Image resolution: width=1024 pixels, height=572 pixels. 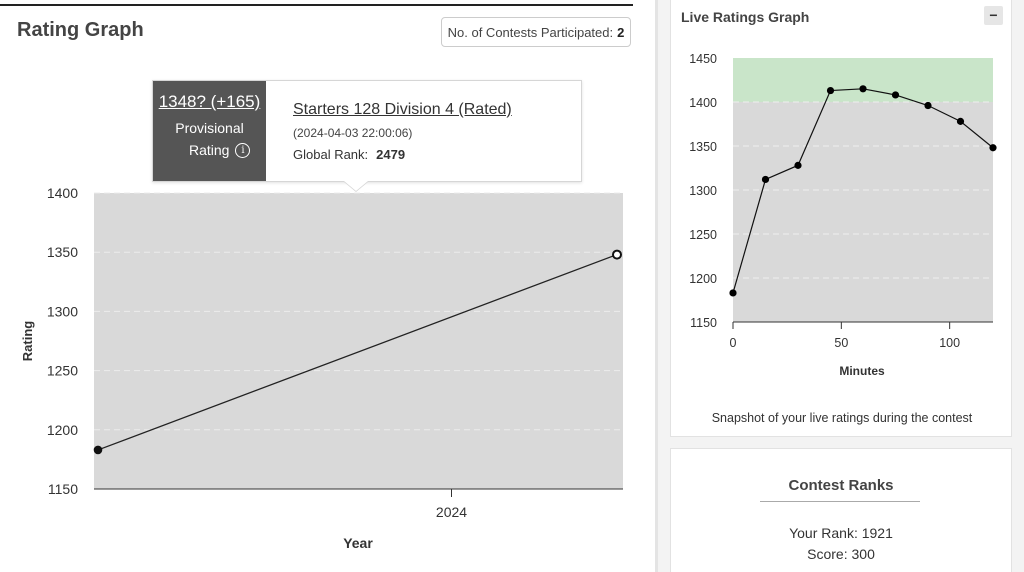 I want to click on x-axis-ticks: 2024, so click(x=451, y=504).